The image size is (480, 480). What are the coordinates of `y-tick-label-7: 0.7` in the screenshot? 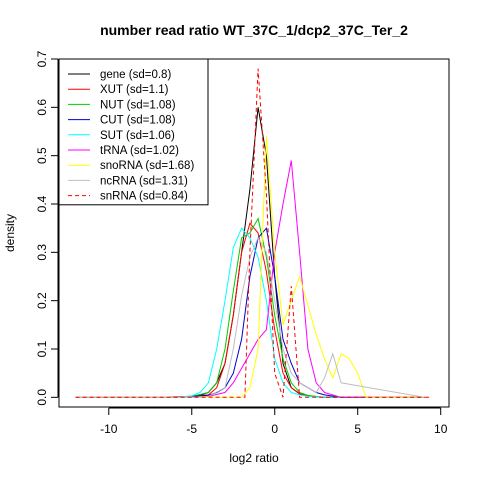 It's located at (42, 58).